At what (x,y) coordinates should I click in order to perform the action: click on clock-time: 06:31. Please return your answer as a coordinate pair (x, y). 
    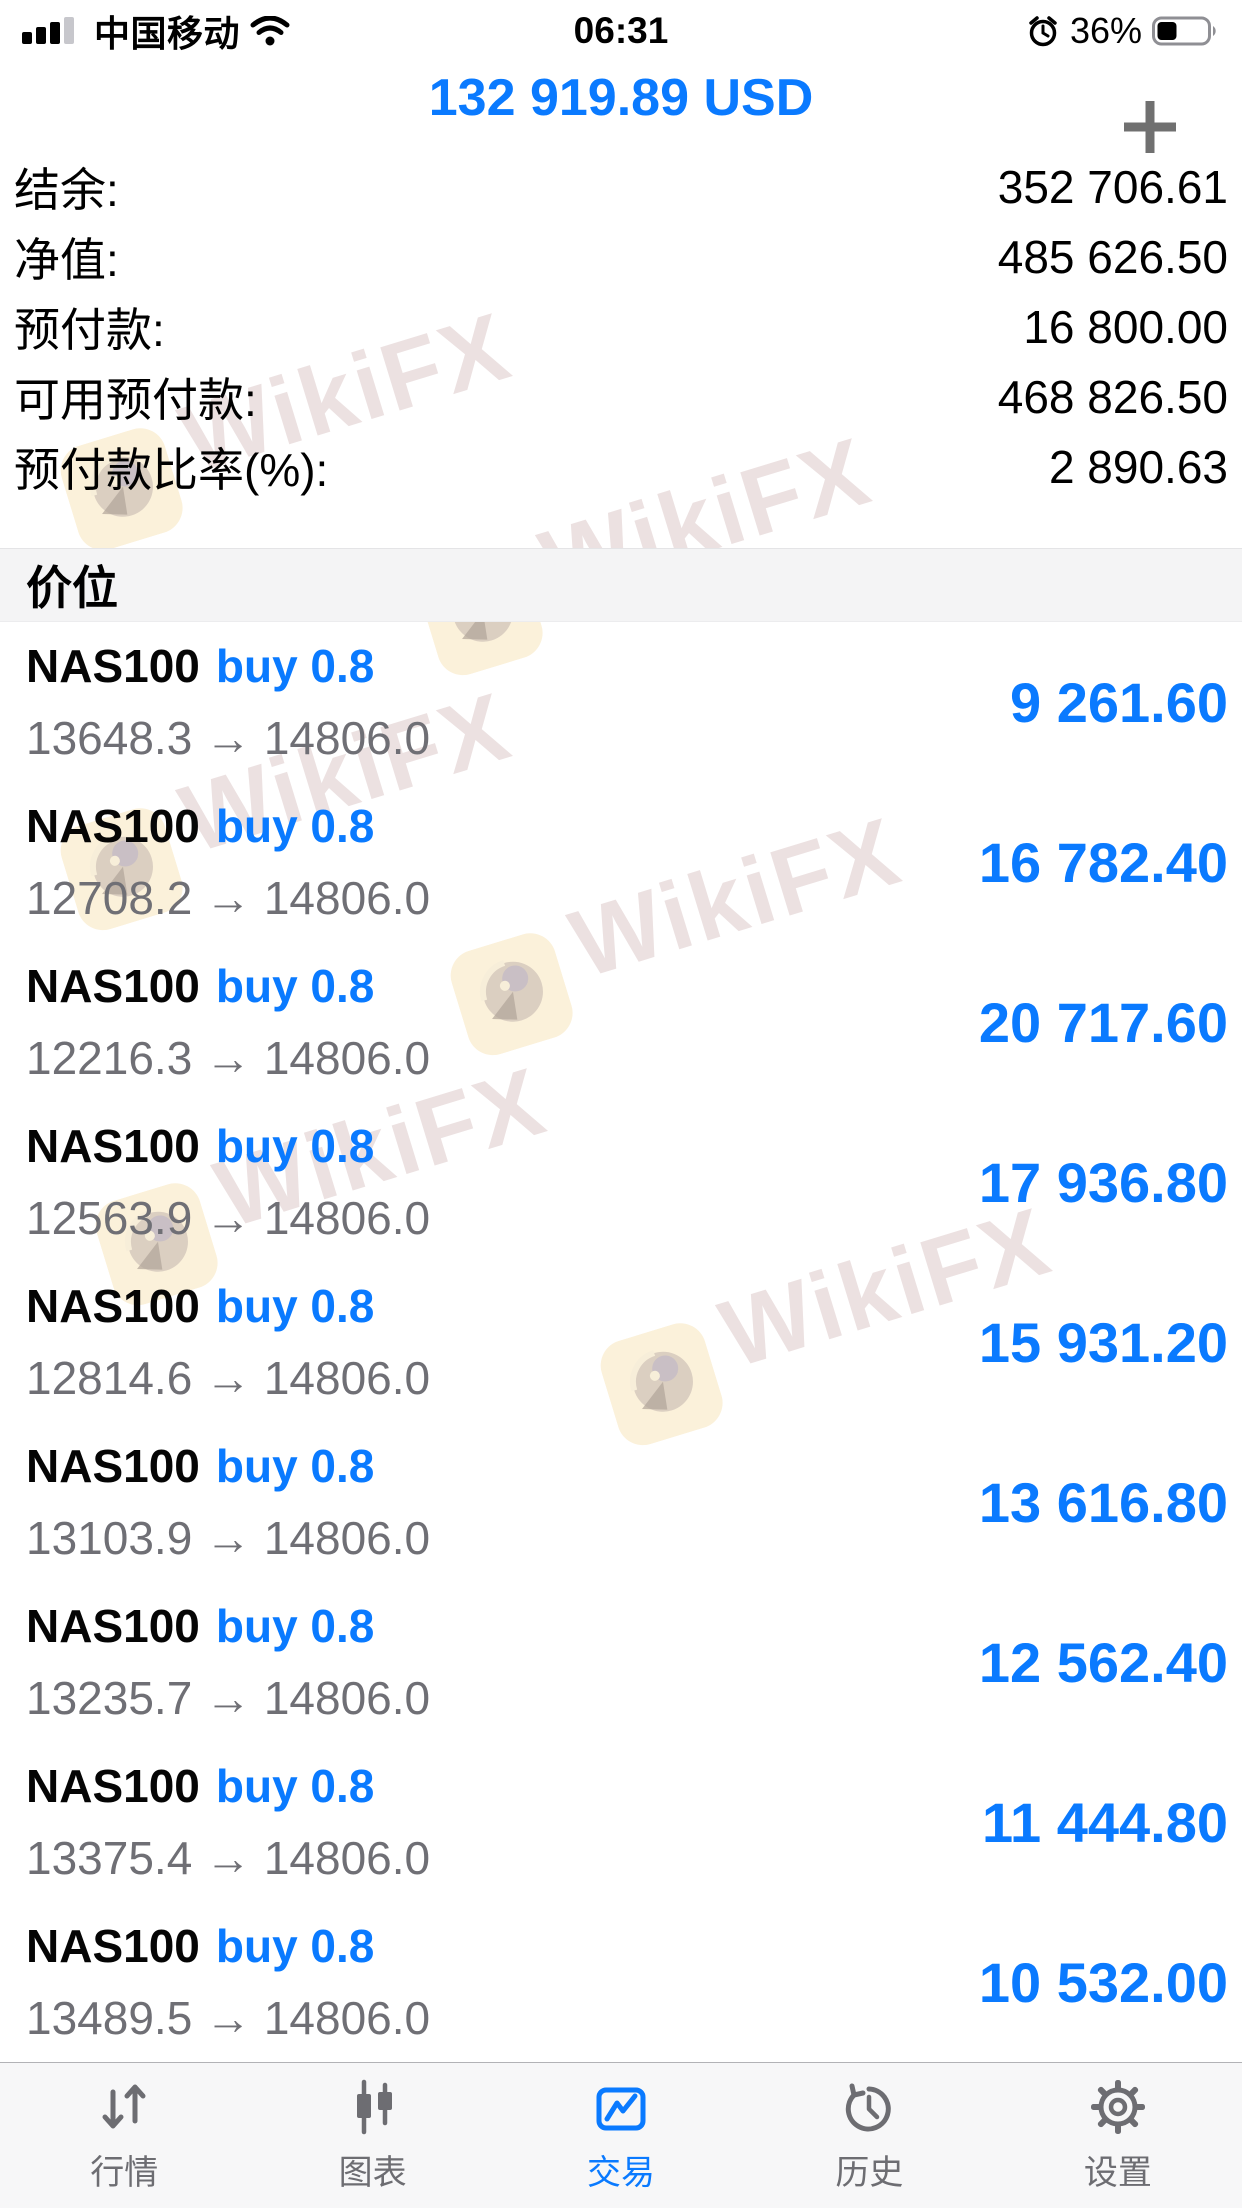
    Looking at the image, I should click on (621, 30).